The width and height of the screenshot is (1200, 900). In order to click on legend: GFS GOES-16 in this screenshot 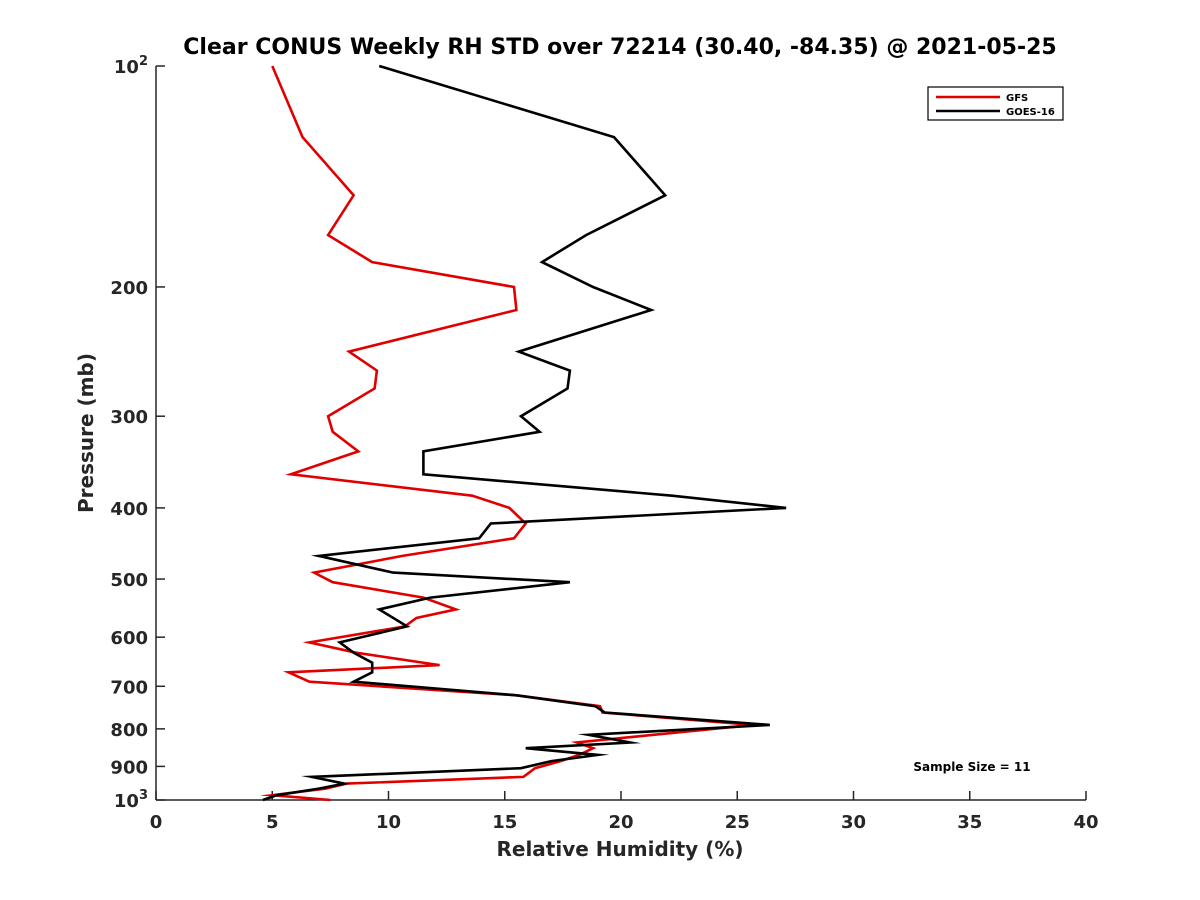, I will do `click(995, 103)`.